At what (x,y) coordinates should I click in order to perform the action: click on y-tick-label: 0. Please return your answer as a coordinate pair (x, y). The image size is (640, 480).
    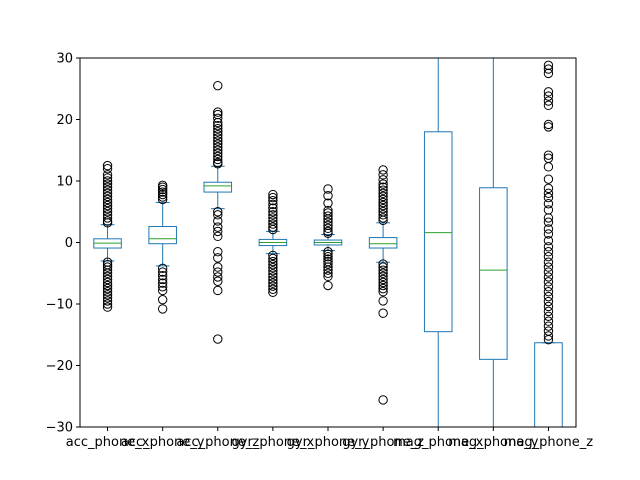
    Looking at the image, I should click on (69, 243).